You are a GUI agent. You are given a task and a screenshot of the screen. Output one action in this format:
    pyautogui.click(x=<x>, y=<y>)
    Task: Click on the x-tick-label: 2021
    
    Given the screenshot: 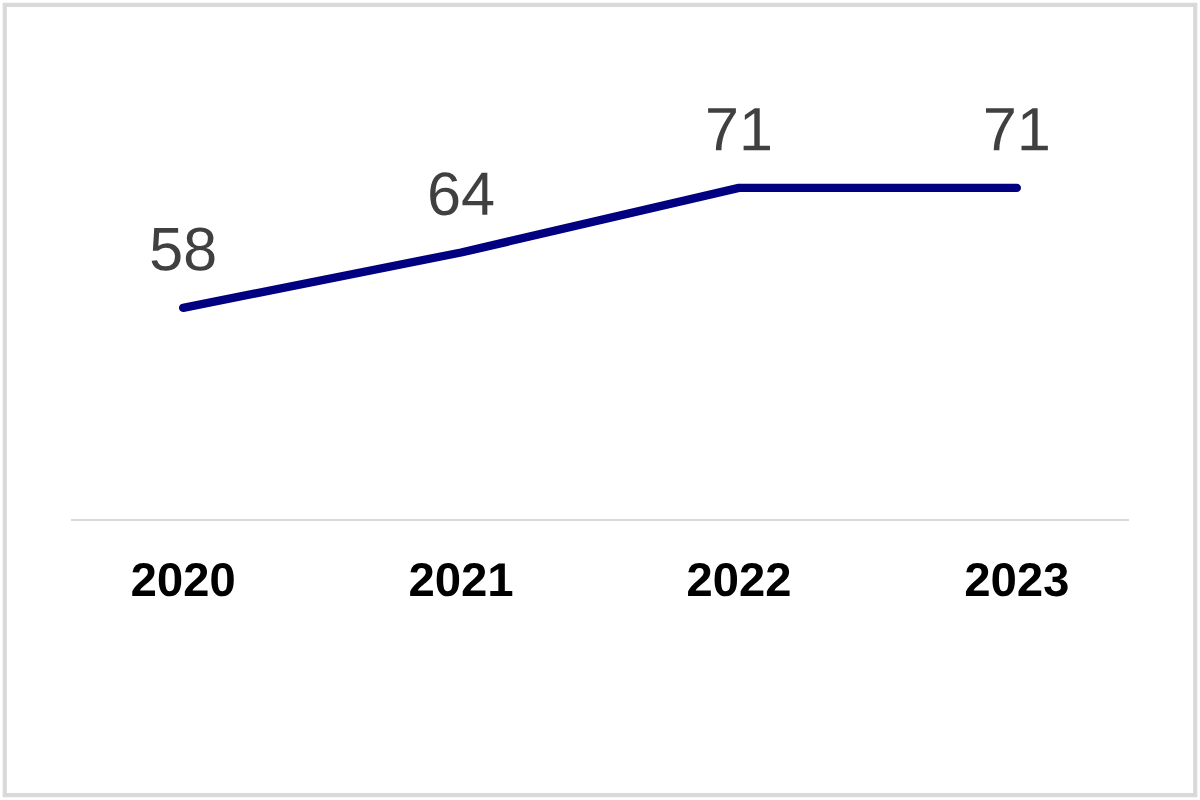 What is the action you would take?
    pyautogui.click(x=461, y=579)
    